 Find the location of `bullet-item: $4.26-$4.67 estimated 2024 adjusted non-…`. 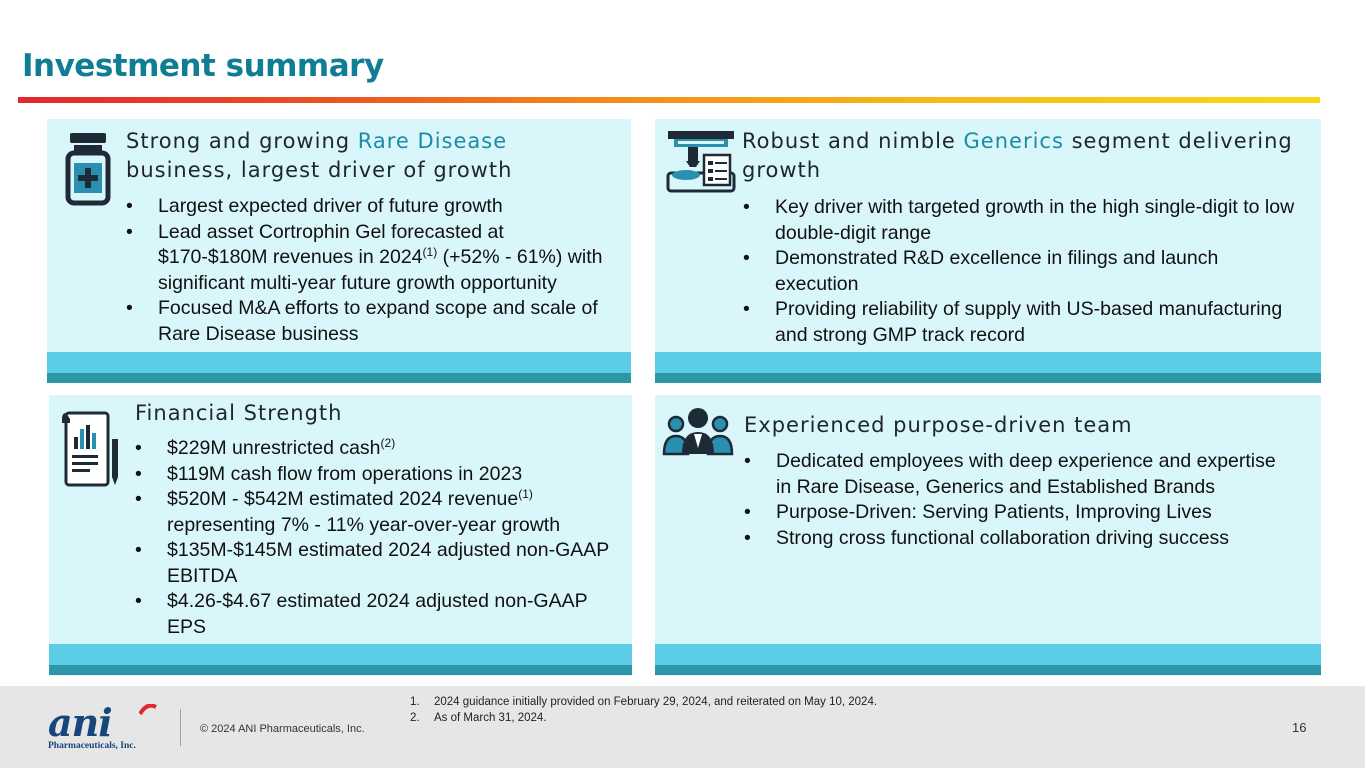

bullet-item: $4.26-$4.67 estimated 2024 adjusted non-… is located at coordinates (372, 614).